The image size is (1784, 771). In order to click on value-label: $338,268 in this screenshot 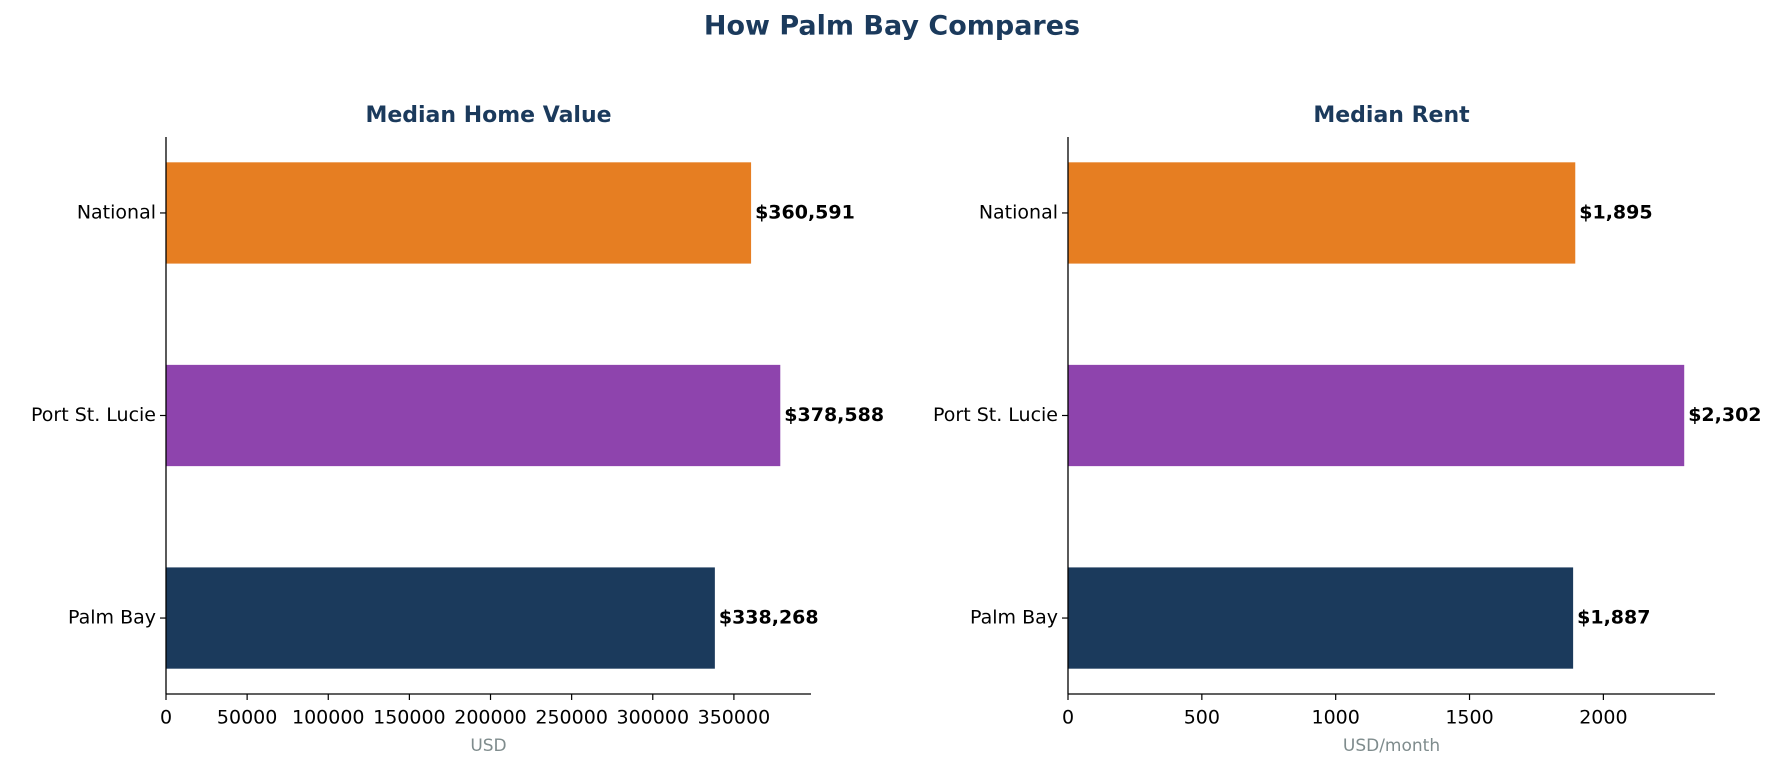, I will do `click(769, 618)`.